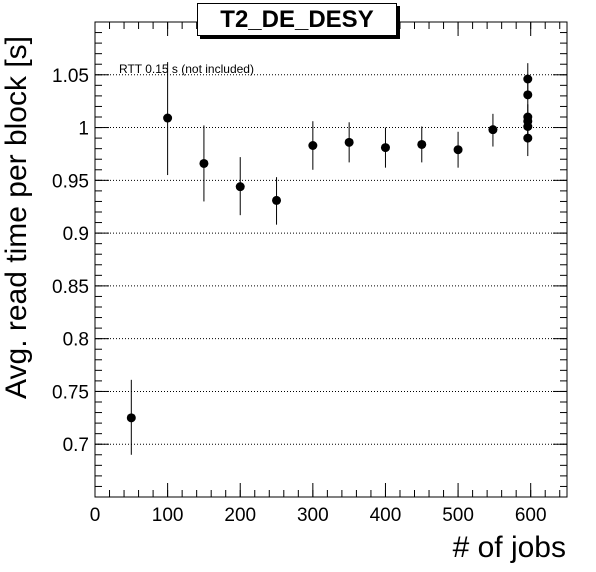 This screenshot has width=596, height=572. What do you see at coordinates (70, 261) in the screenshot?
I see `y-tick-labels: 0.7 0.75 0.8 0.85 0.9 0.95 1 1.05` at bounding box center [70, 261].